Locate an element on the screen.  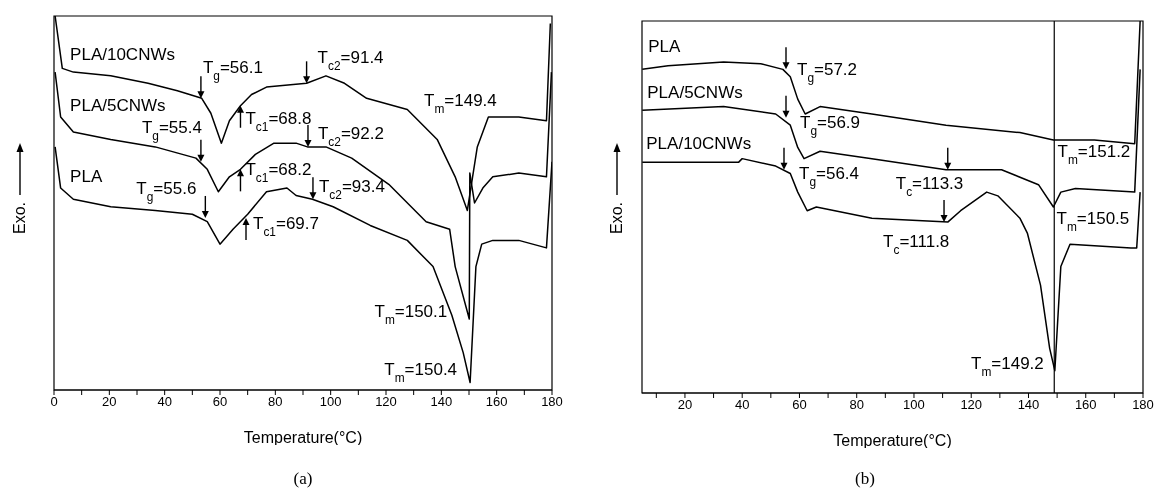
annotation: T$_{c}$=111.8 is located at coordinates (916, 244).